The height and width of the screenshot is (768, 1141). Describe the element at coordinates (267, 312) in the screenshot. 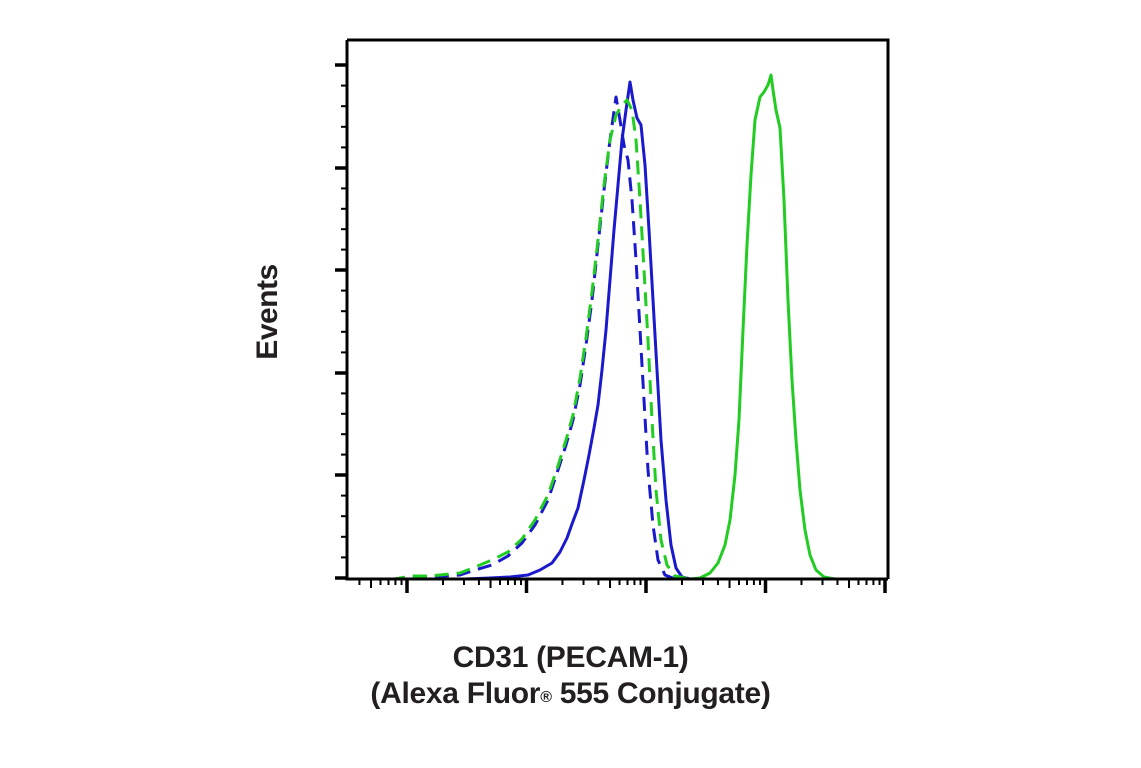

I see `y-axis-label: Events` at that location.